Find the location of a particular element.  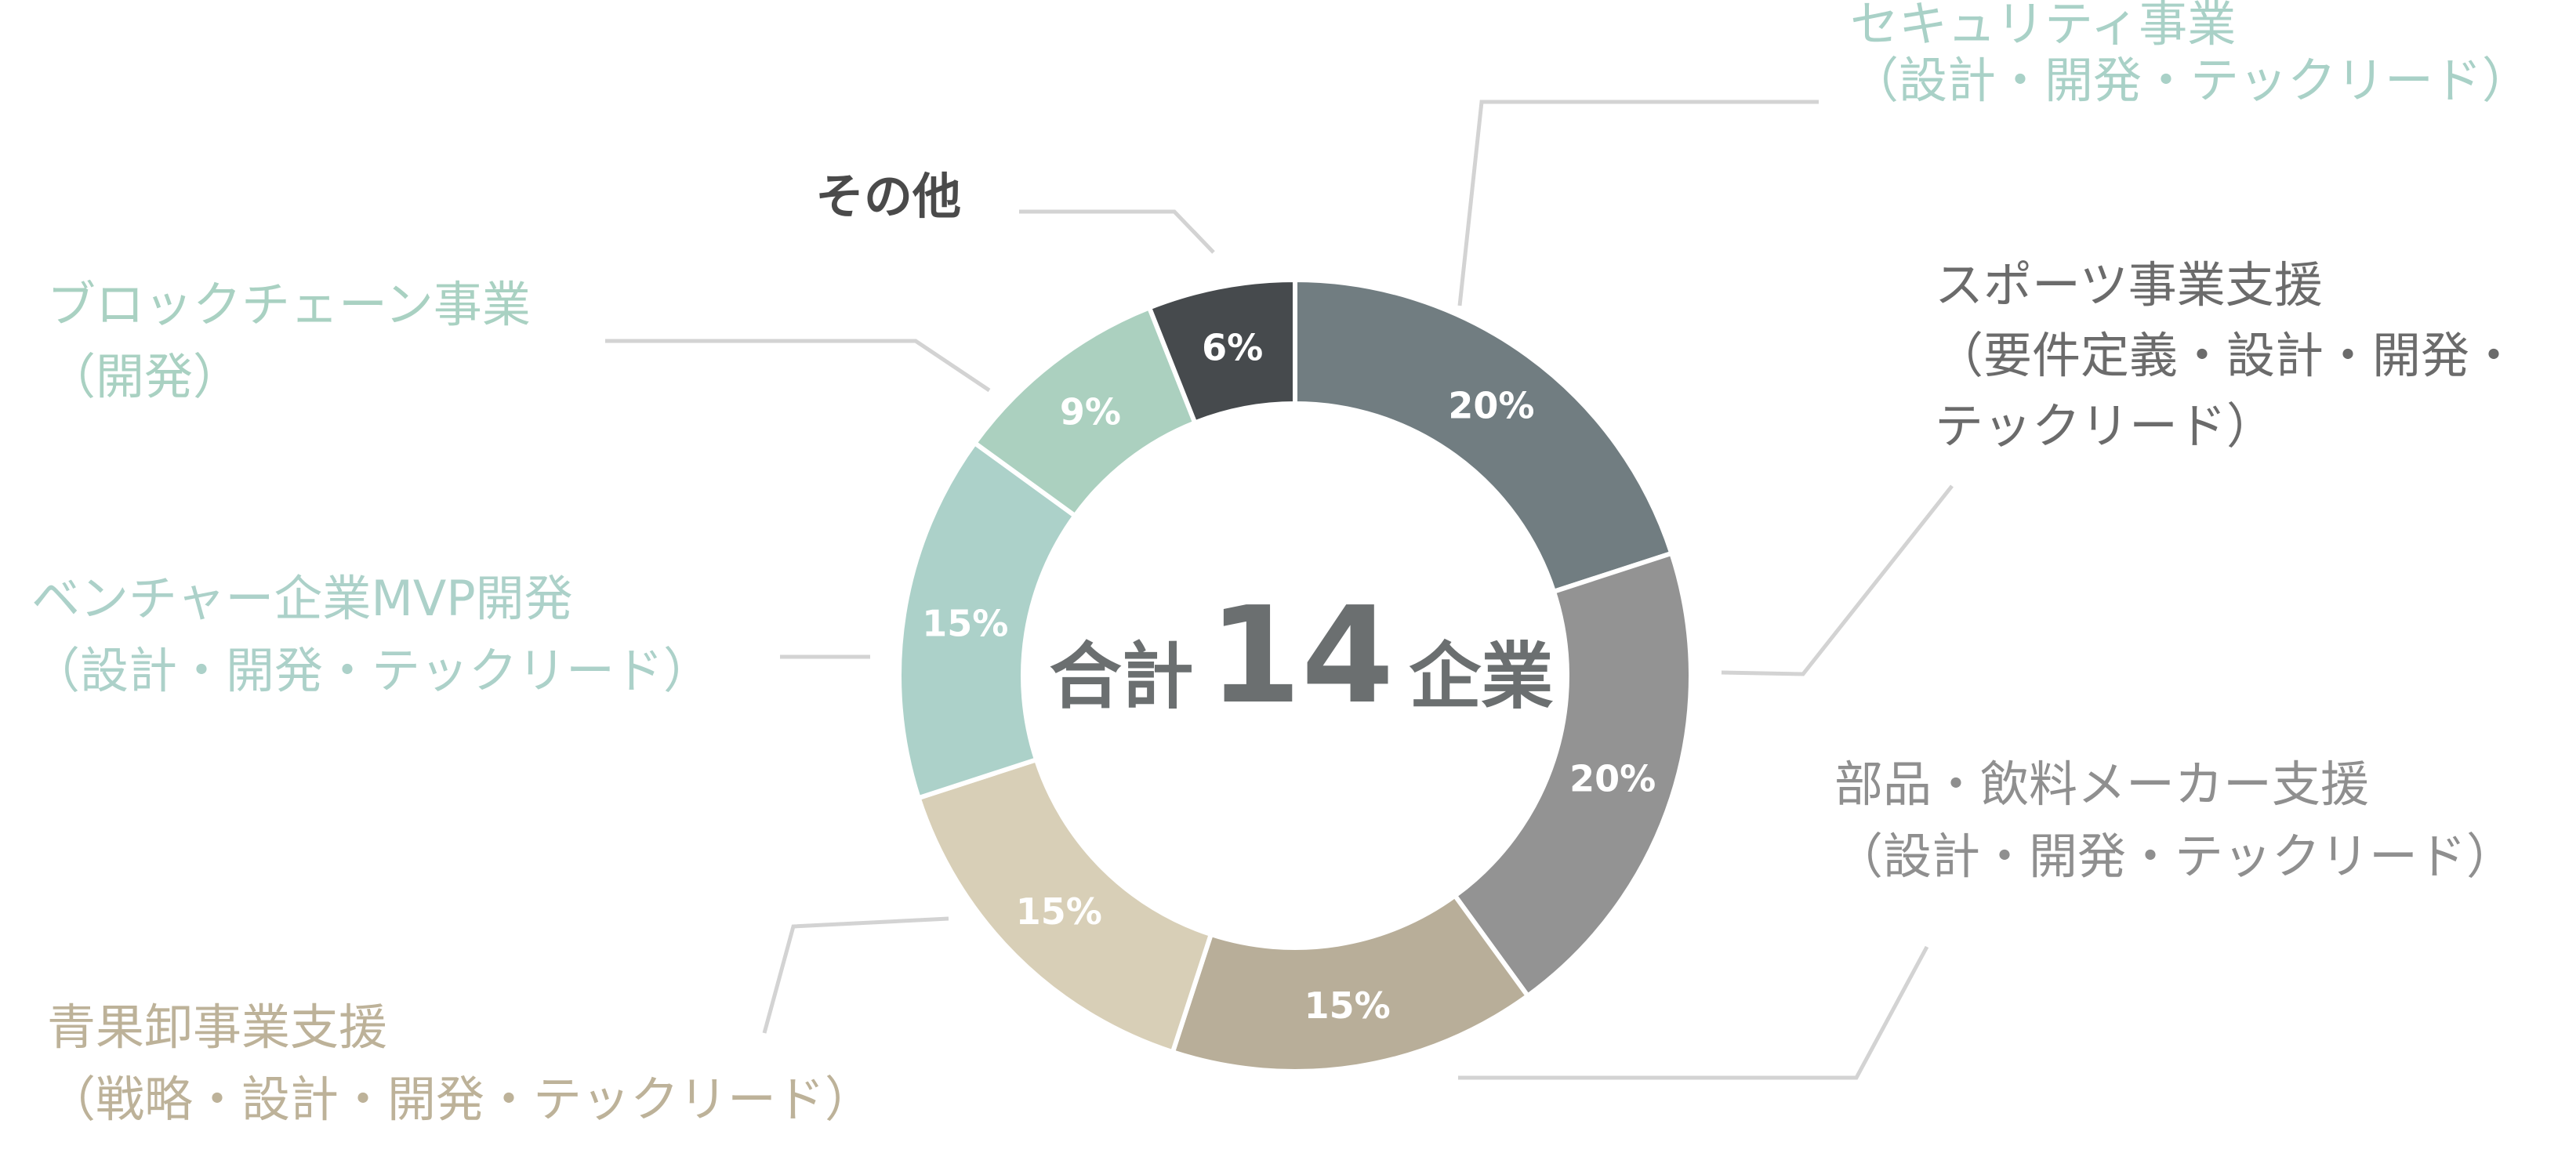

center-prefix: 合計 is located at coordinates (1122, 677).